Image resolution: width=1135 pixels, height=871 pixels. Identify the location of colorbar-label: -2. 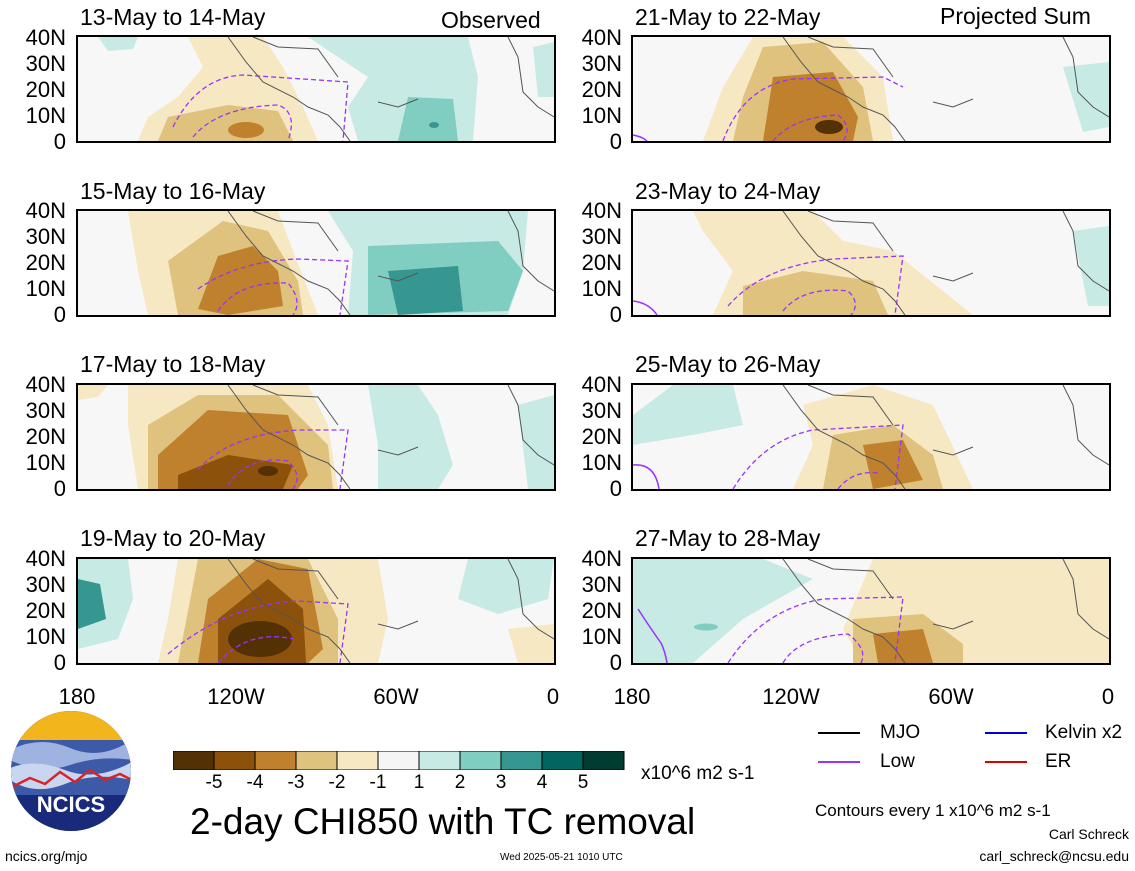
(337, 782).